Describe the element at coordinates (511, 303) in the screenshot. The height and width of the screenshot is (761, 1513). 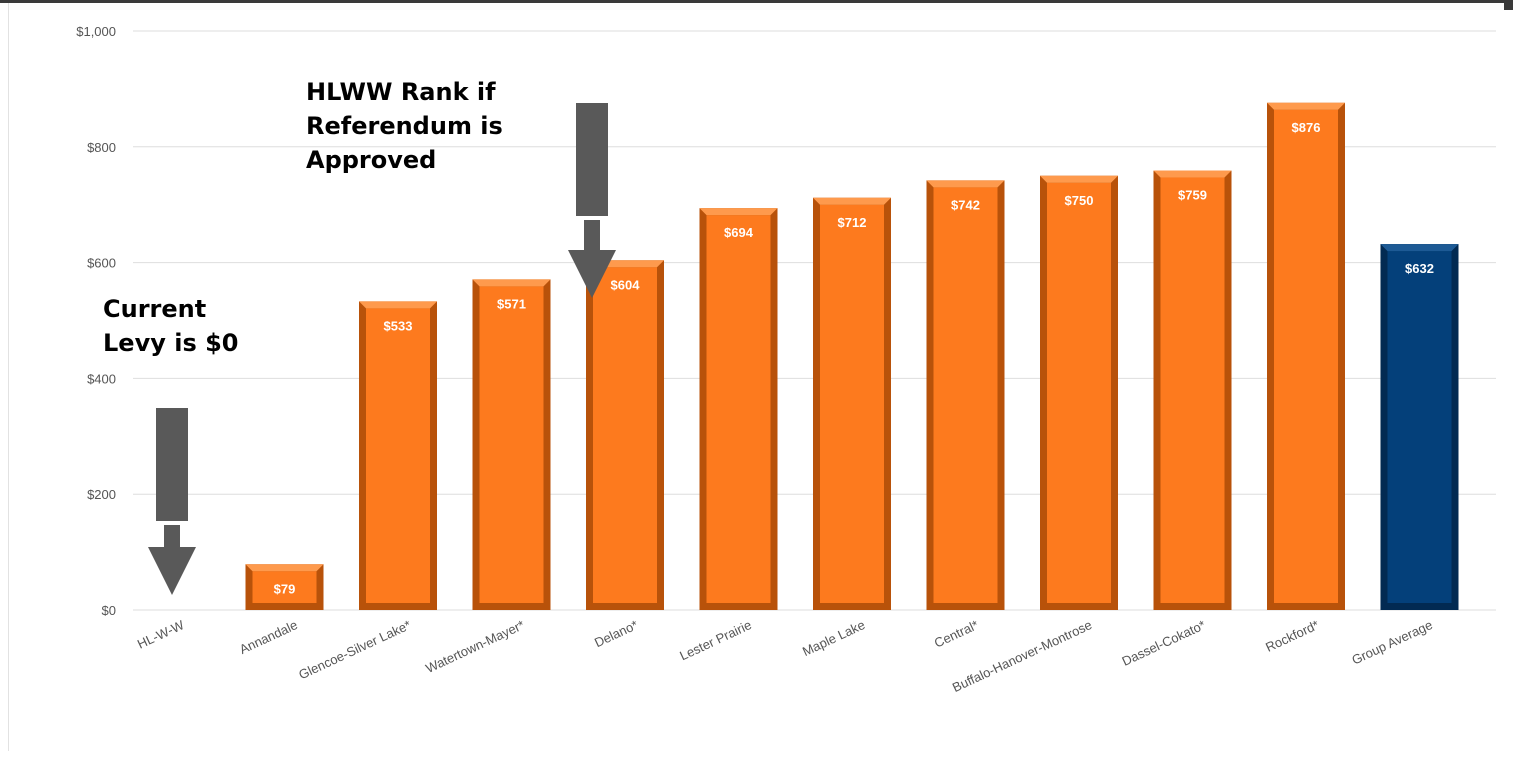
I see `bar-value-label: $571` at that location.